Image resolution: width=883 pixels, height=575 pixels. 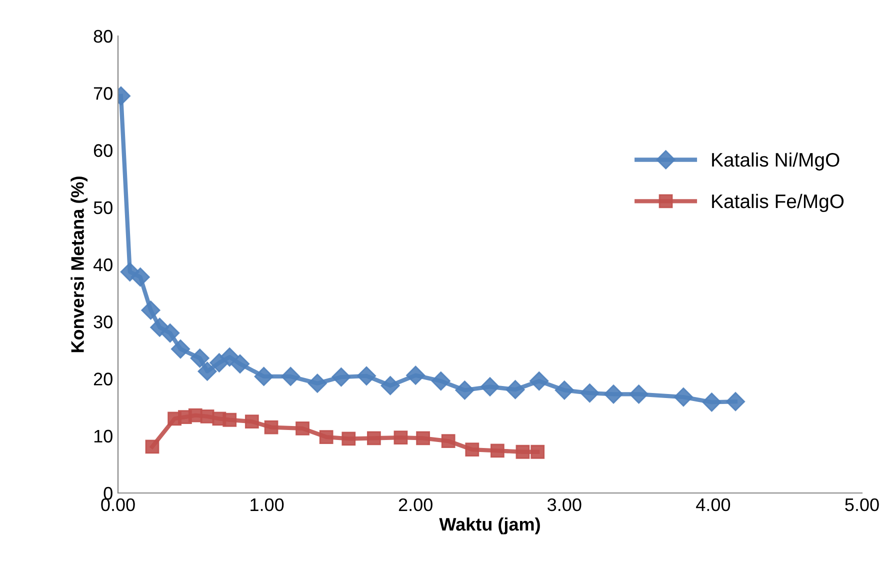 What do you see at coordinates (103, 150) in the screenshot?
I see `y-tick-label: 60` at bounding box center [103, 150].